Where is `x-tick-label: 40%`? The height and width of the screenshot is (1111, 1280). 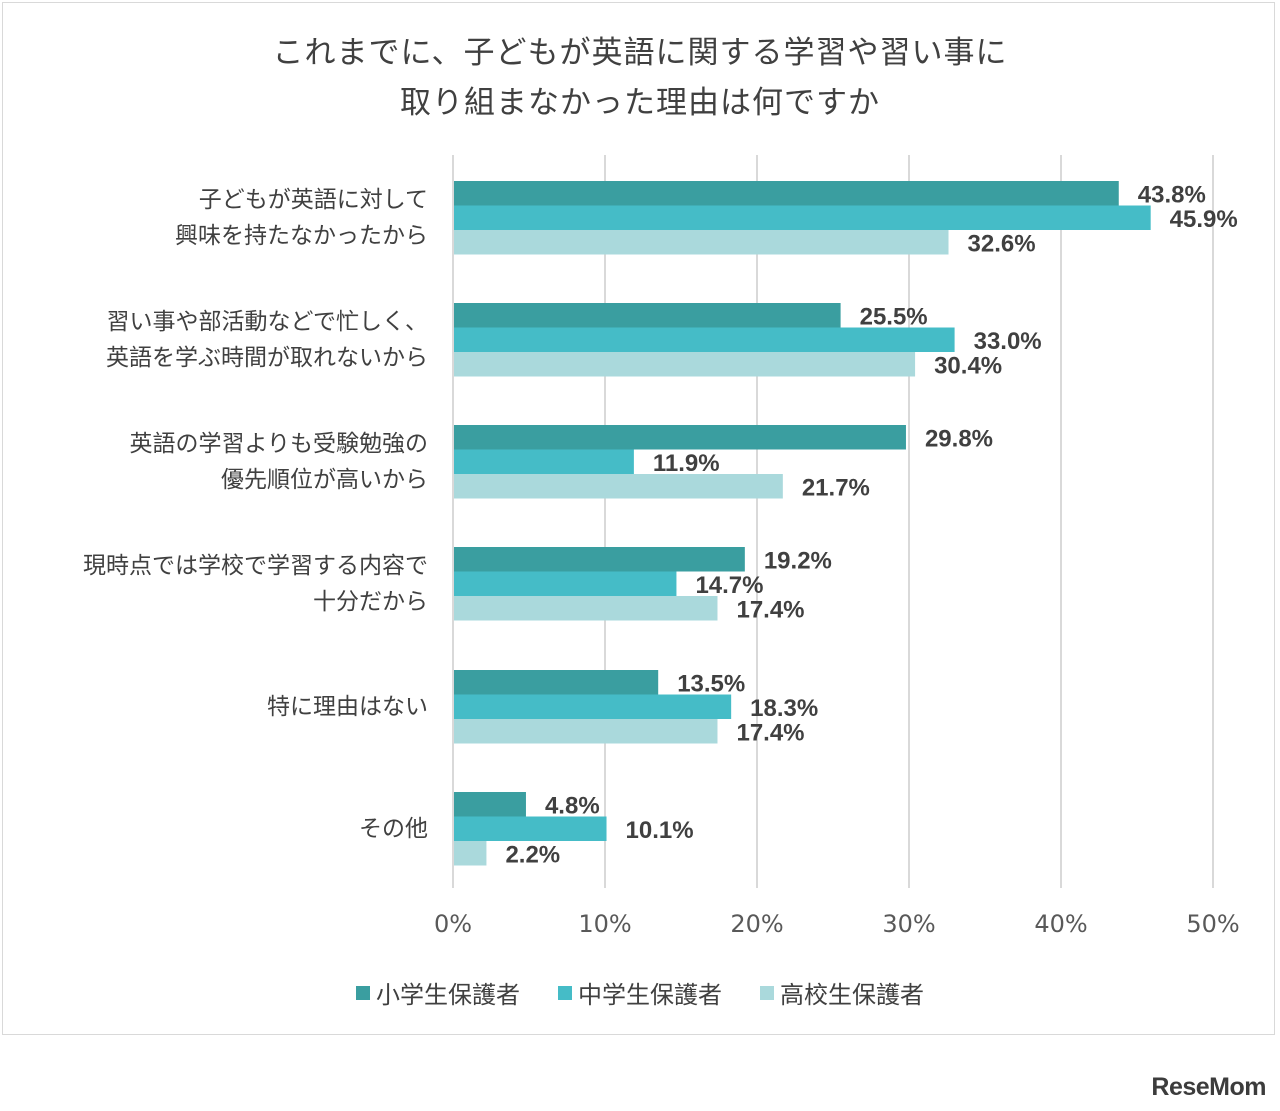
x-tick-label: 40% is located at coordinates (1061, 924).